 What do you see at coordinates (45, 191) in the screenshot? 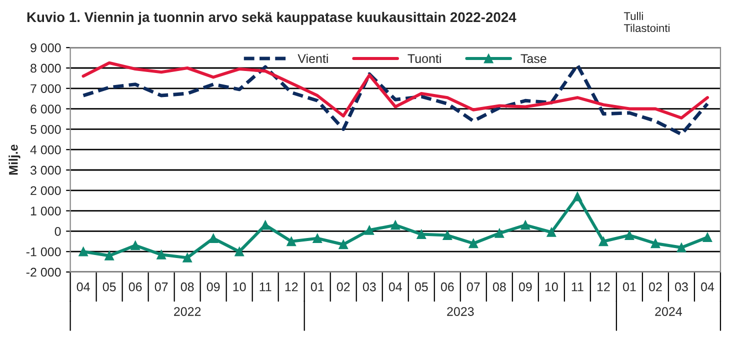
I see `y-tick-label: 2 000` at bounding box center [45, 191].